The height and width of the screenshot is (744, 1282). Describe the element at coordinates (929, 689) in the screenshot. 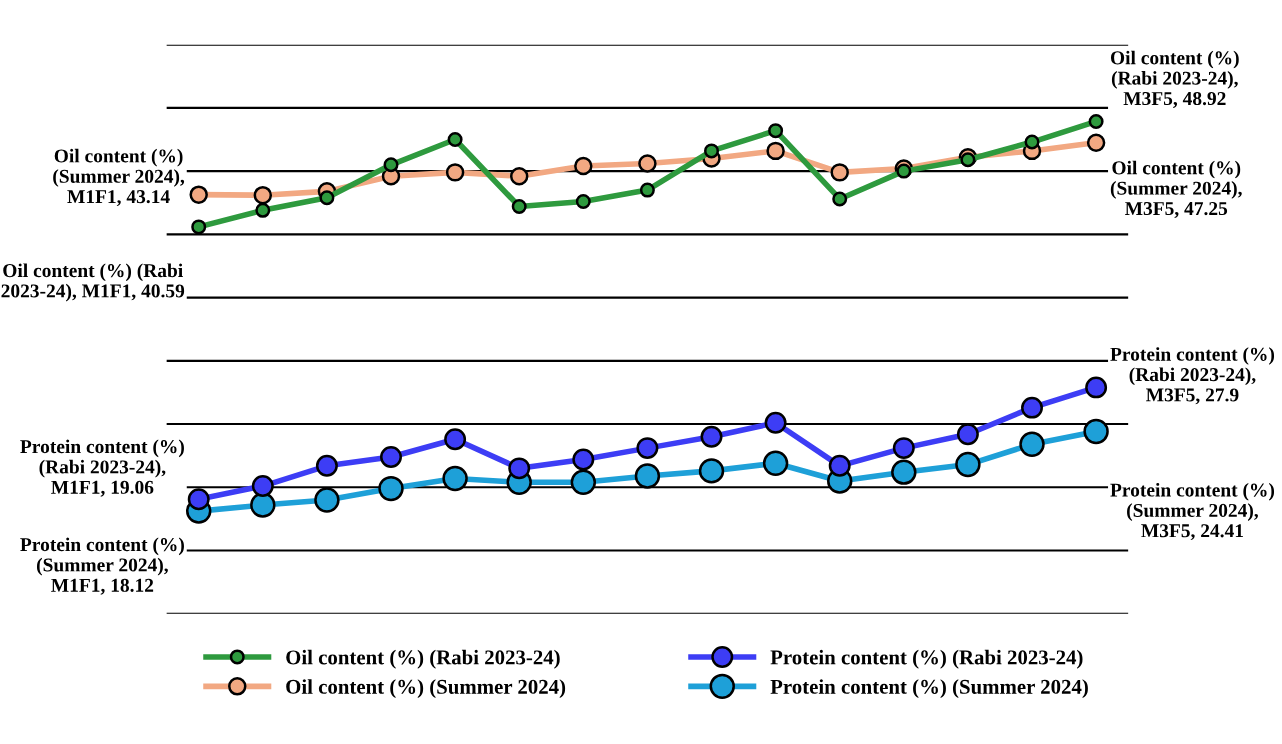

I see `legend-label: Protein content (%) (Summer 2024)` at that location.